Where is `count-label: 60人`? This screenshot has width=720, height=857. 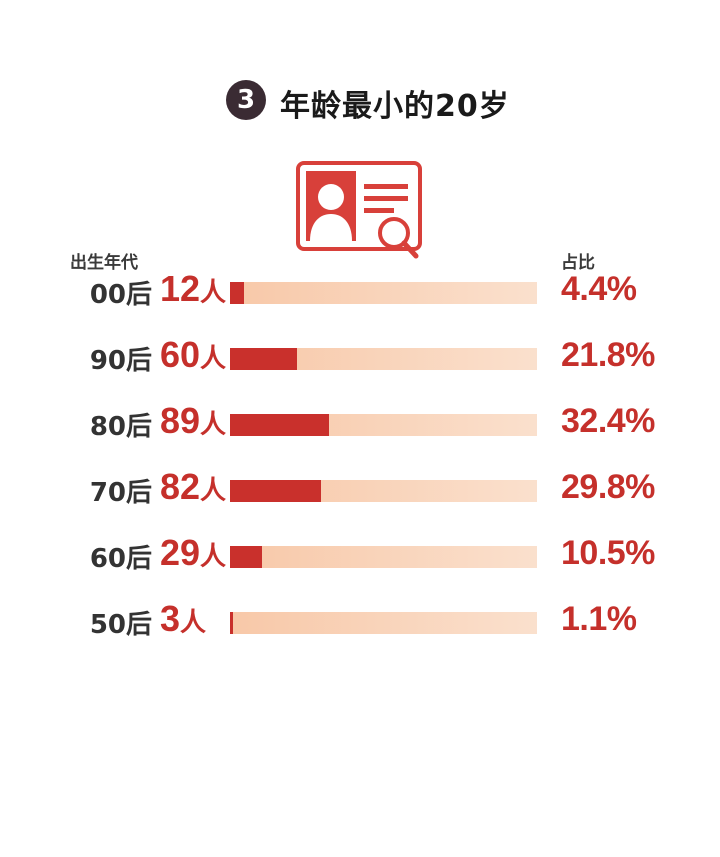 count-label: 60人 is located at coordinates (193, 355).